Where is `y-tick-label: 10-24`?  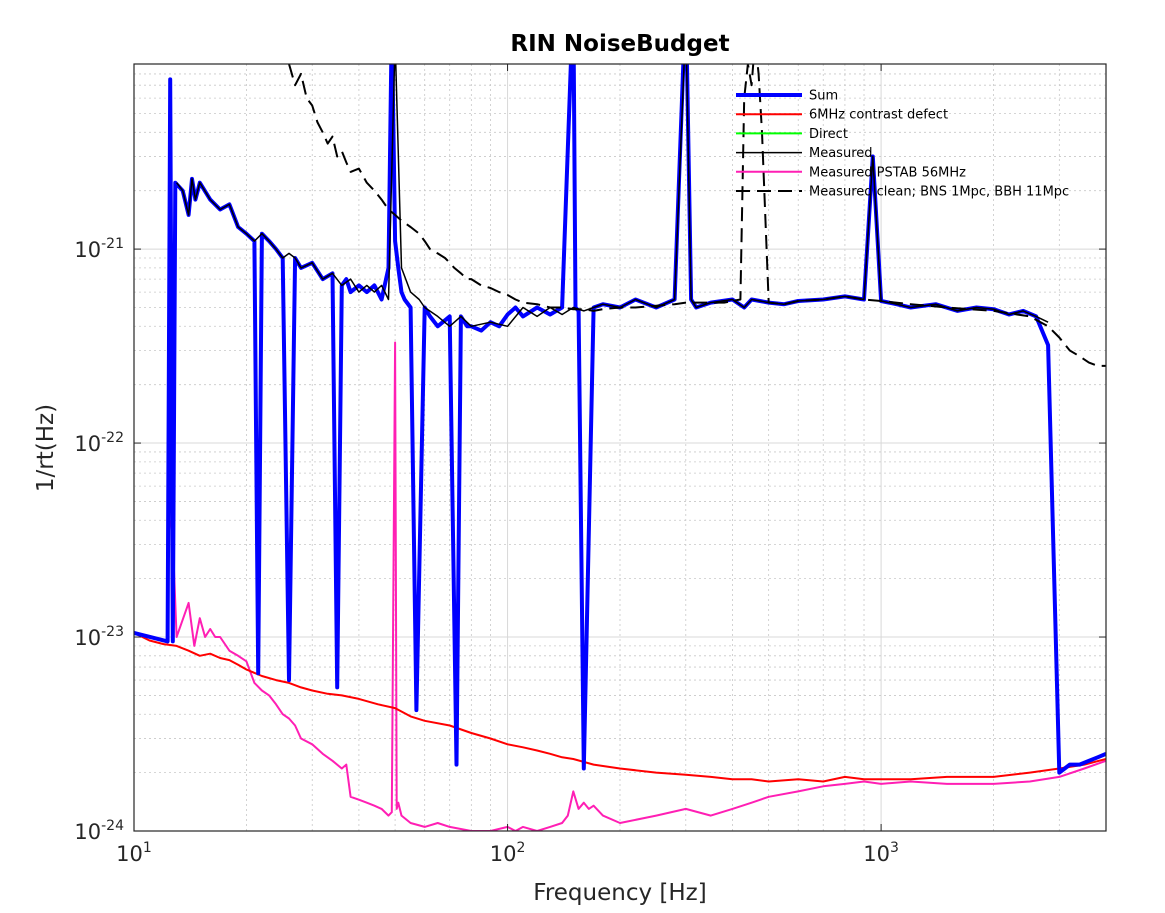
y-tick-label: 10-24 is located at coordinates (99, 831).